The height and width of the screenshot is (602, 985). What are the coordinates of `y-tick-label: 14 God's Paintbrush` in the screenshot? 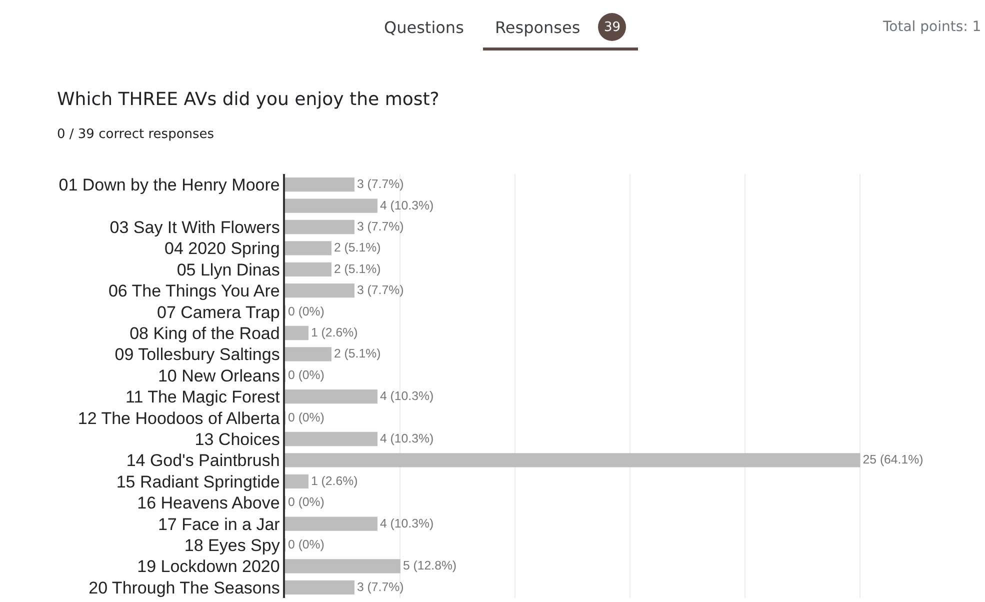 It's located at (203, 460).